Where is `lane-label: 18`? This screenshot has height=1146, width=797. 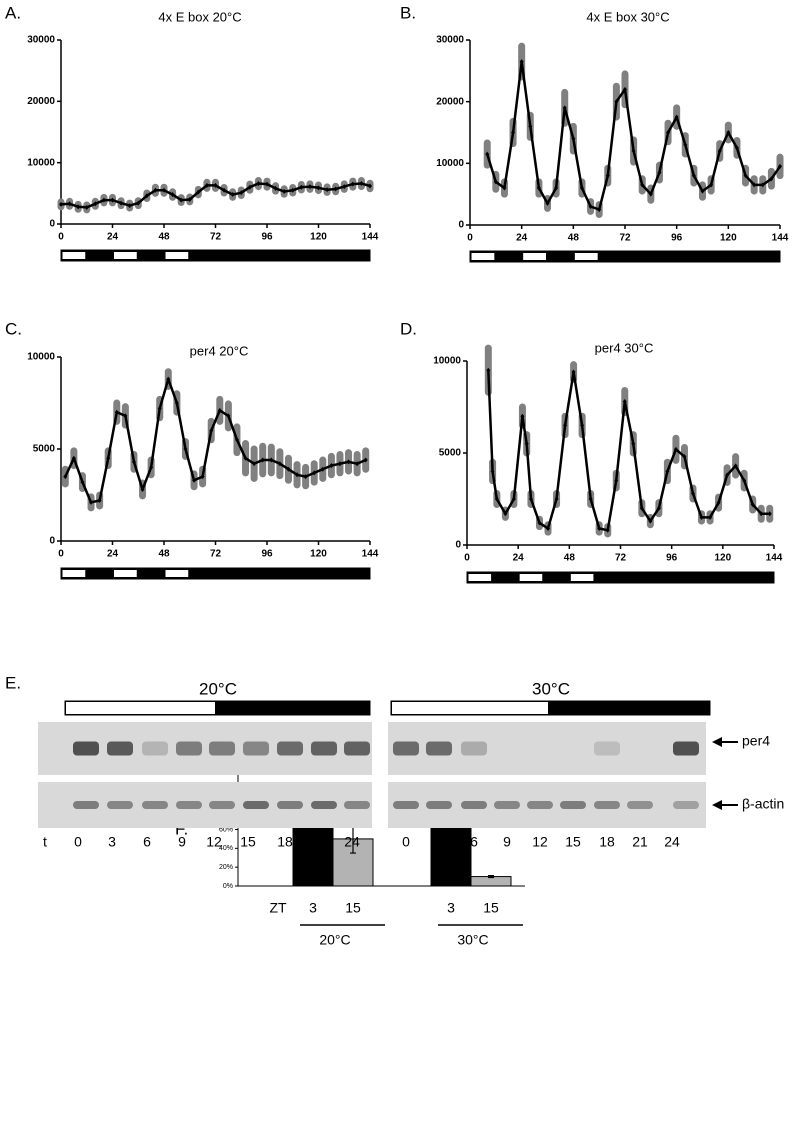
lane-label: 18 is located at coordinates (607, 842).